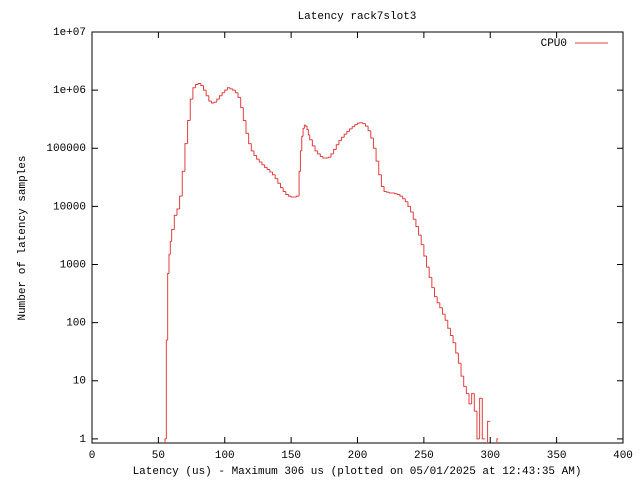 This screenshot has height=480, width=640. I want to click on y-tick-label: 1e+06, so click(69, 91).